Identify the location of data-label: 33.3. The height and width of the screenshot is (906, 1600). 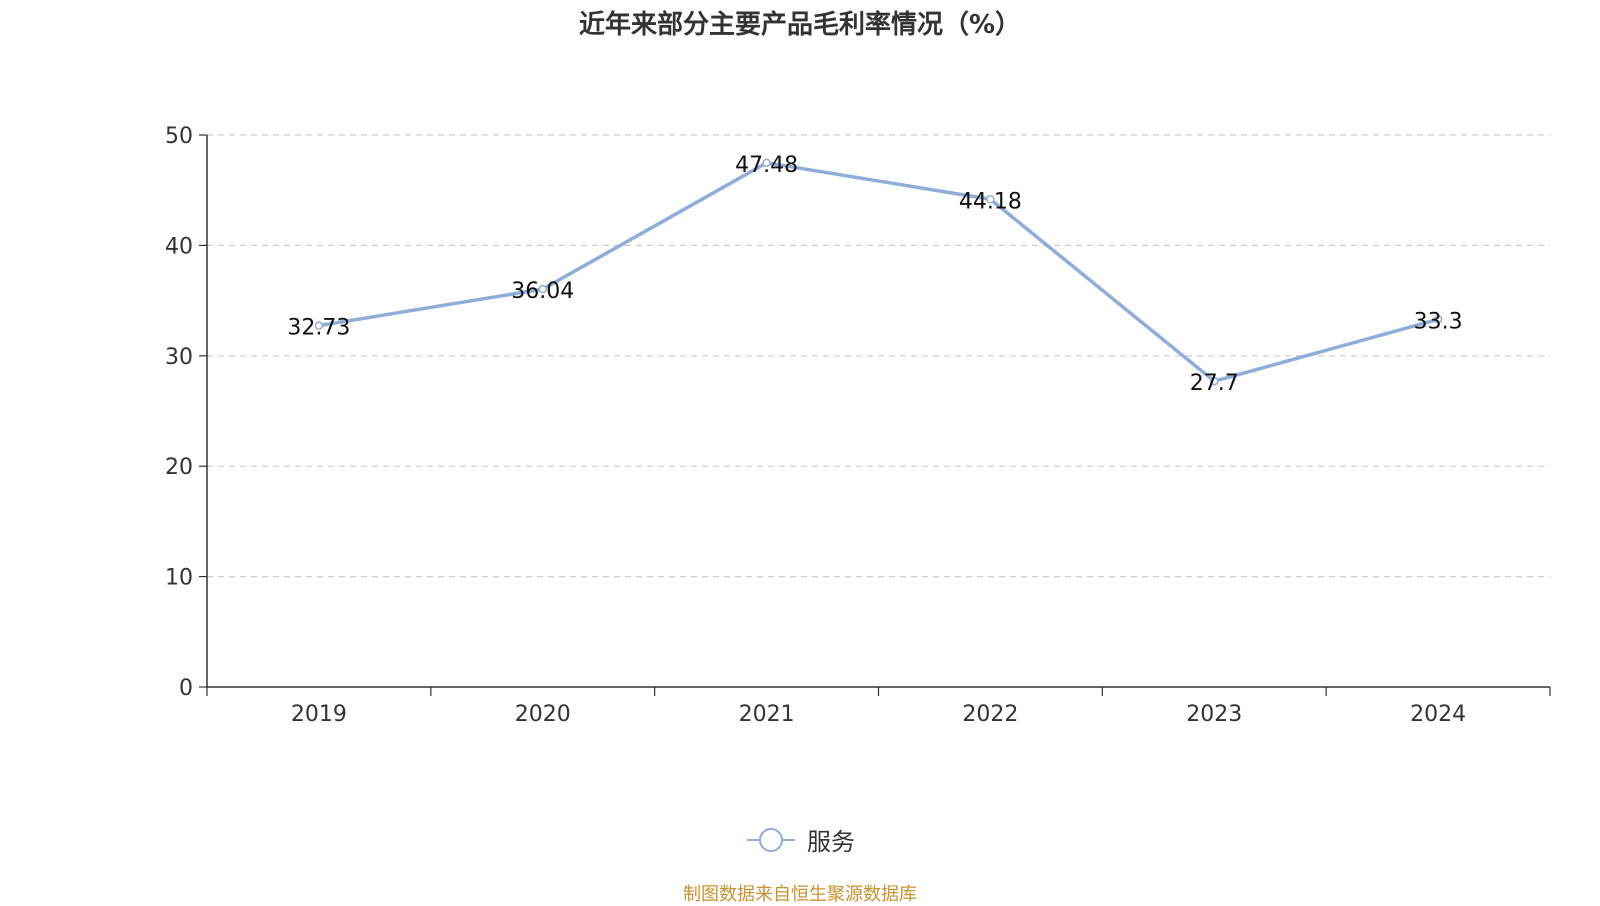
(1438, 321).